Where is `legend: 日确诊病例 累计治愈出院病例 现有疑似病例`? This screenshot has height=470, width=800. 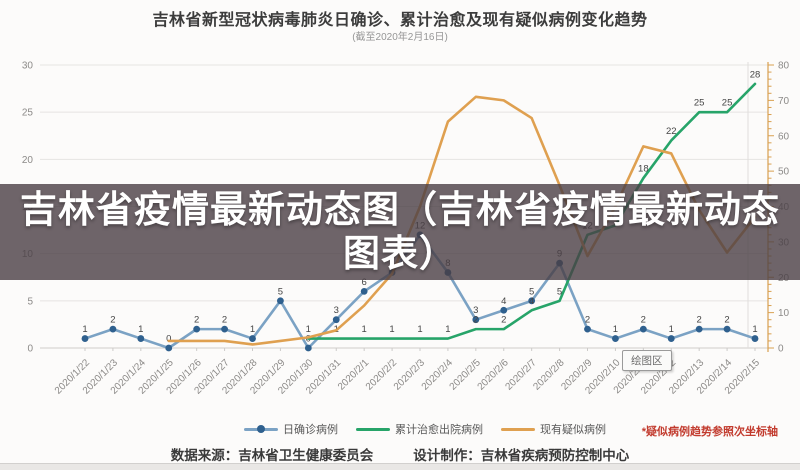 legend: 日确诊病例 累计治愈出院病例 现有疑似病例 is located at coordinates (425, 429).